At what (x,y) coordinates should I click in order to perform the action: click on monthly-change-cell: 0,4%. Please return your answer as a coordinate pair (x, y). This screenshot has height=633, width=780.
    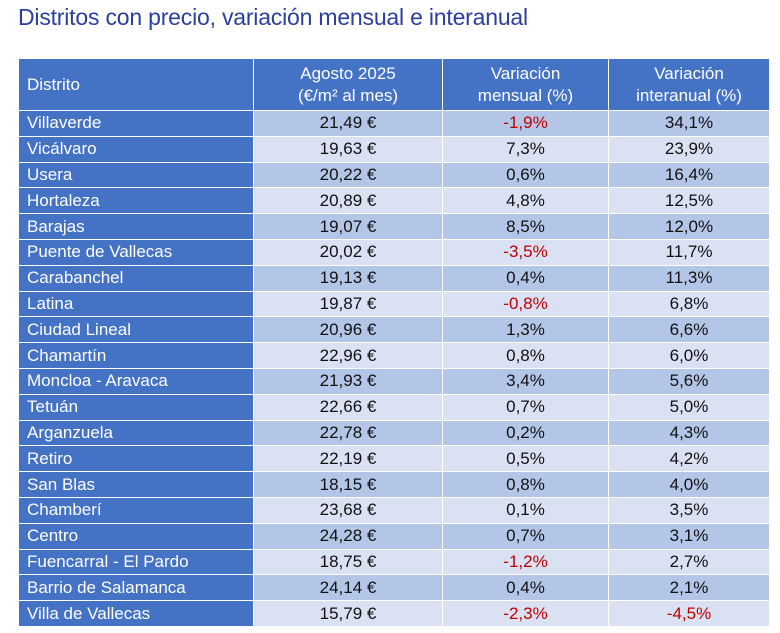
    Looking at the image, I should click on (525, 278).